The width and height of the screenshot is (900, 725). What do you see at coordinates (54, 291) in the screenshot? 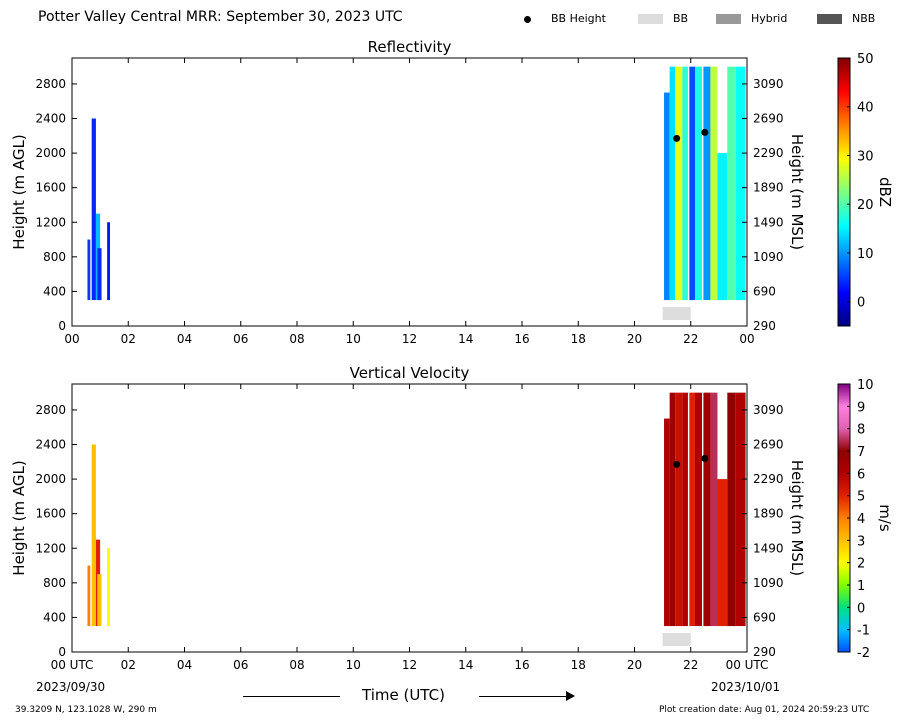
I see `y-tick-label: 400` at bounding box center [54, 291].